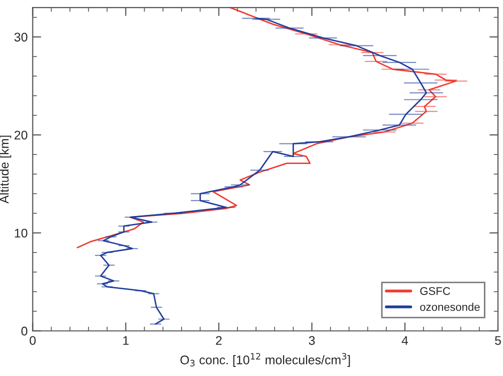 Image resolution: width=503 pixels, height=376 pixels. I want to click on y-tick-label: 10, so click(21, 233).